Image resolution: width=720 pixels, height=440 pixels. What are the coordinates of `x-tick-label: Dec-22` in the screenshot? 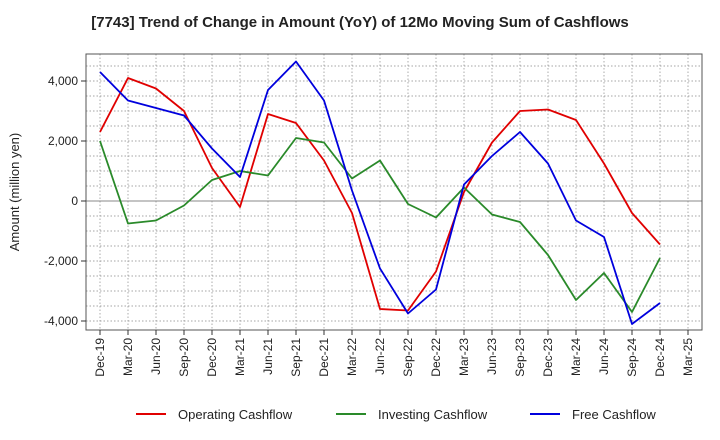 It's located at (436, 357).